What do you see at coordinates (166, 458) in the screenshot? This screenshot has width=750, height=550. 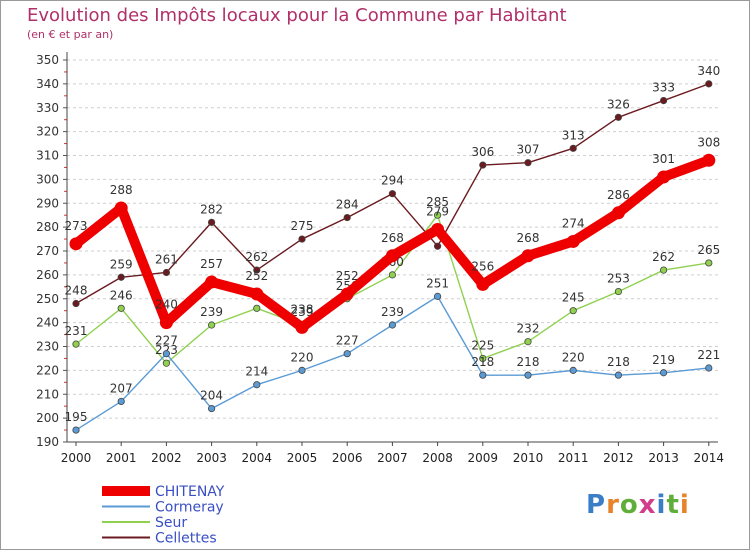 I see `x-tick-label: 2002` at bounding box center [166, 458].